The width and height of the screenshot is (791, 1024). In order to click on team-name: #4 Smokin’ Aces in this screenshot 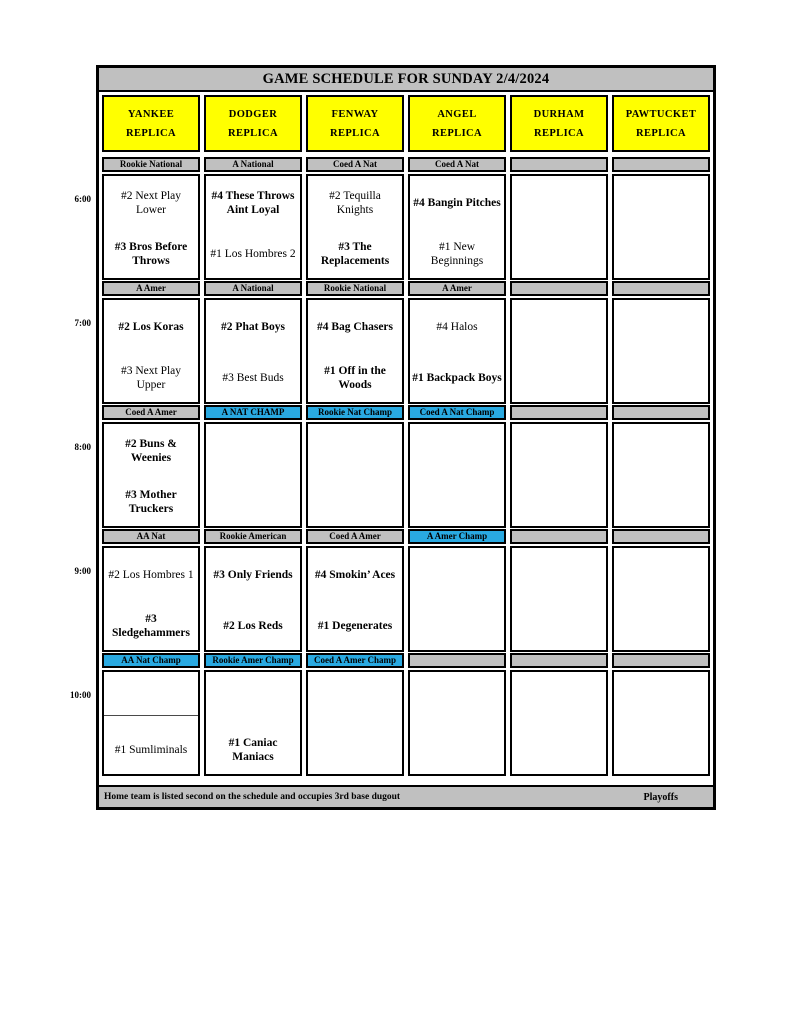, I will do `click(355, 574)`.